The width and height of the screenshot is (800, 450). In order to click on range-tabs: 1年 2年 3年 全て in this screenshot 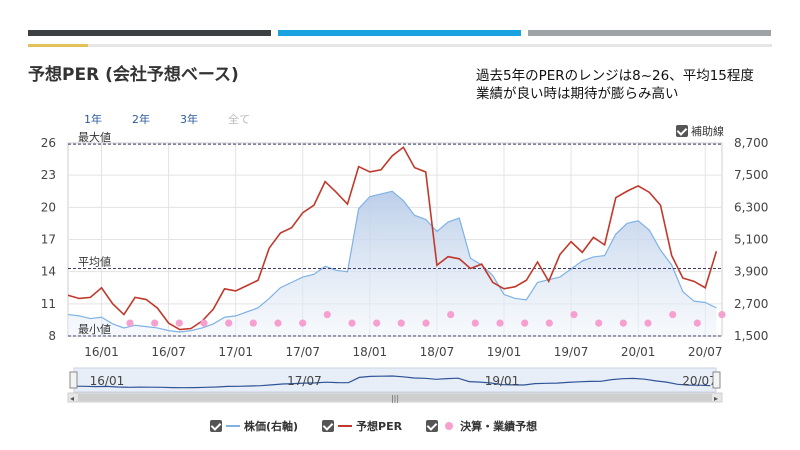, I will do `click(180, 119)`.